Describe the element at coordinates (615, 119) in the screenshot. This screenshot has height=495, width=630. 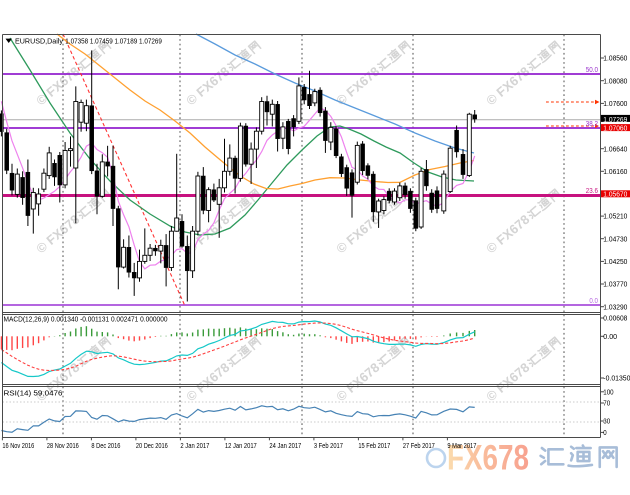
I see `svg-text: 1.07269` at that location.